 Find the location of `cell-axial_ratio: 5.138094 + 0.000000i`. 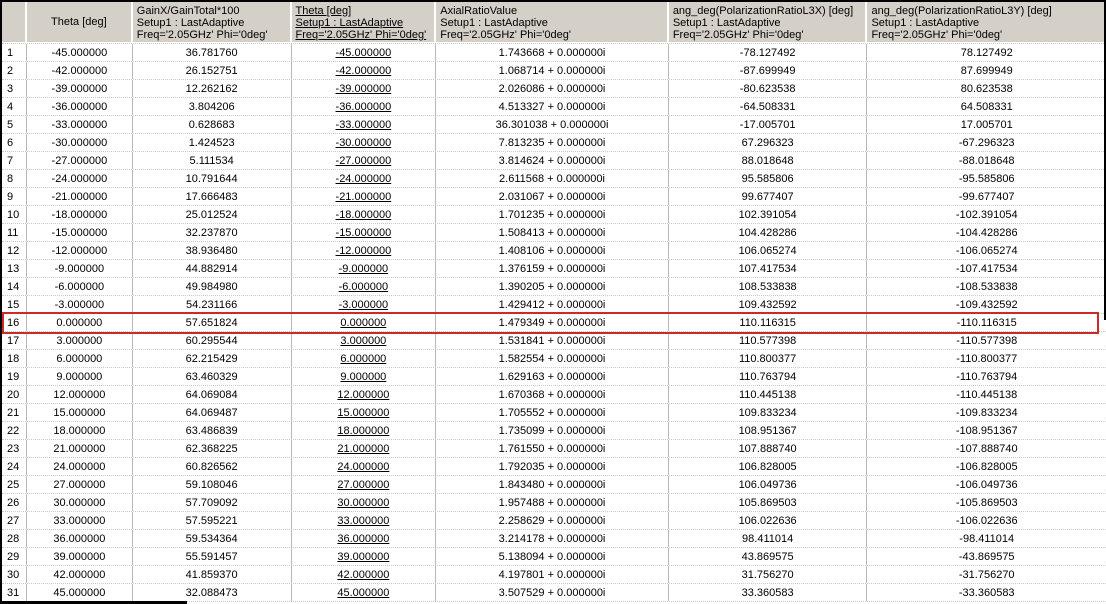

cell-axial_ratio: 5.138094 + 0.000000i is located at coordinates (552, 556).